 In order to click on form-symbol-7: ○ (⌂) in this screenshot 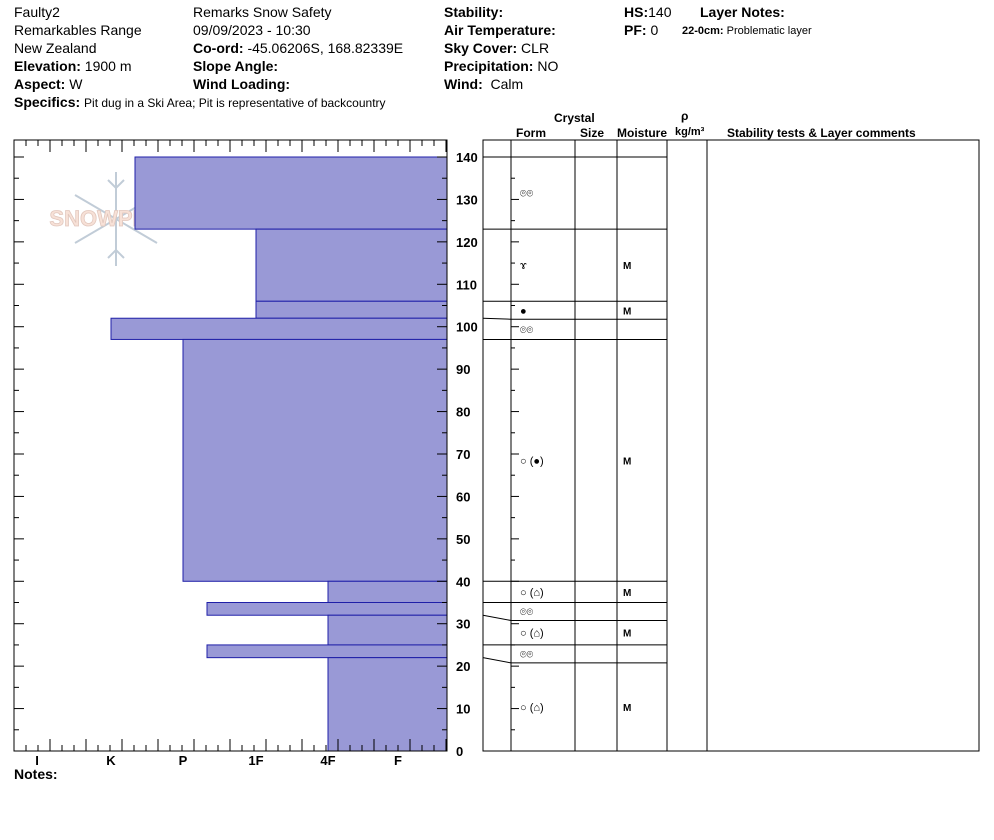, I will do `click(532, 634)`.